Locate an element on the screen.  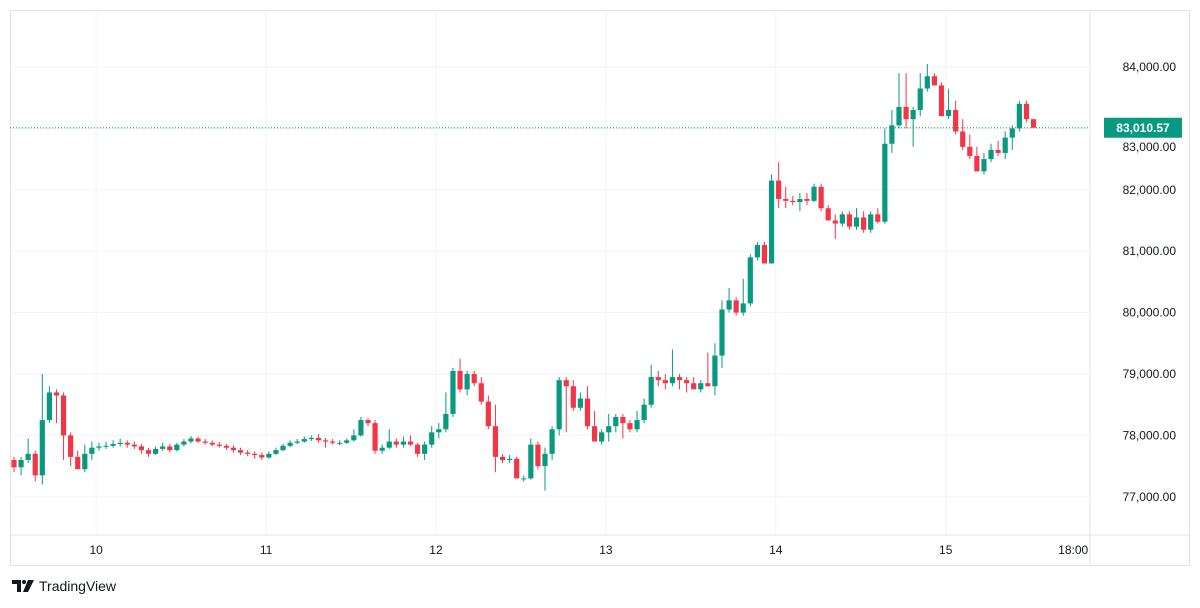
last-price-badge is located at coordinates (1143, 127).